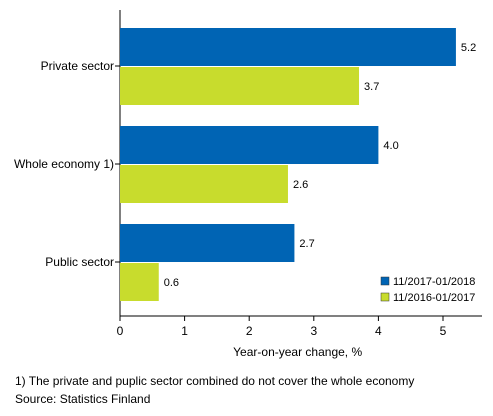  What do you see at coordinates (83, 399) in the screenshot?
I see `source-note: Source: Statistics Finland` at bounding box center [83, 399].